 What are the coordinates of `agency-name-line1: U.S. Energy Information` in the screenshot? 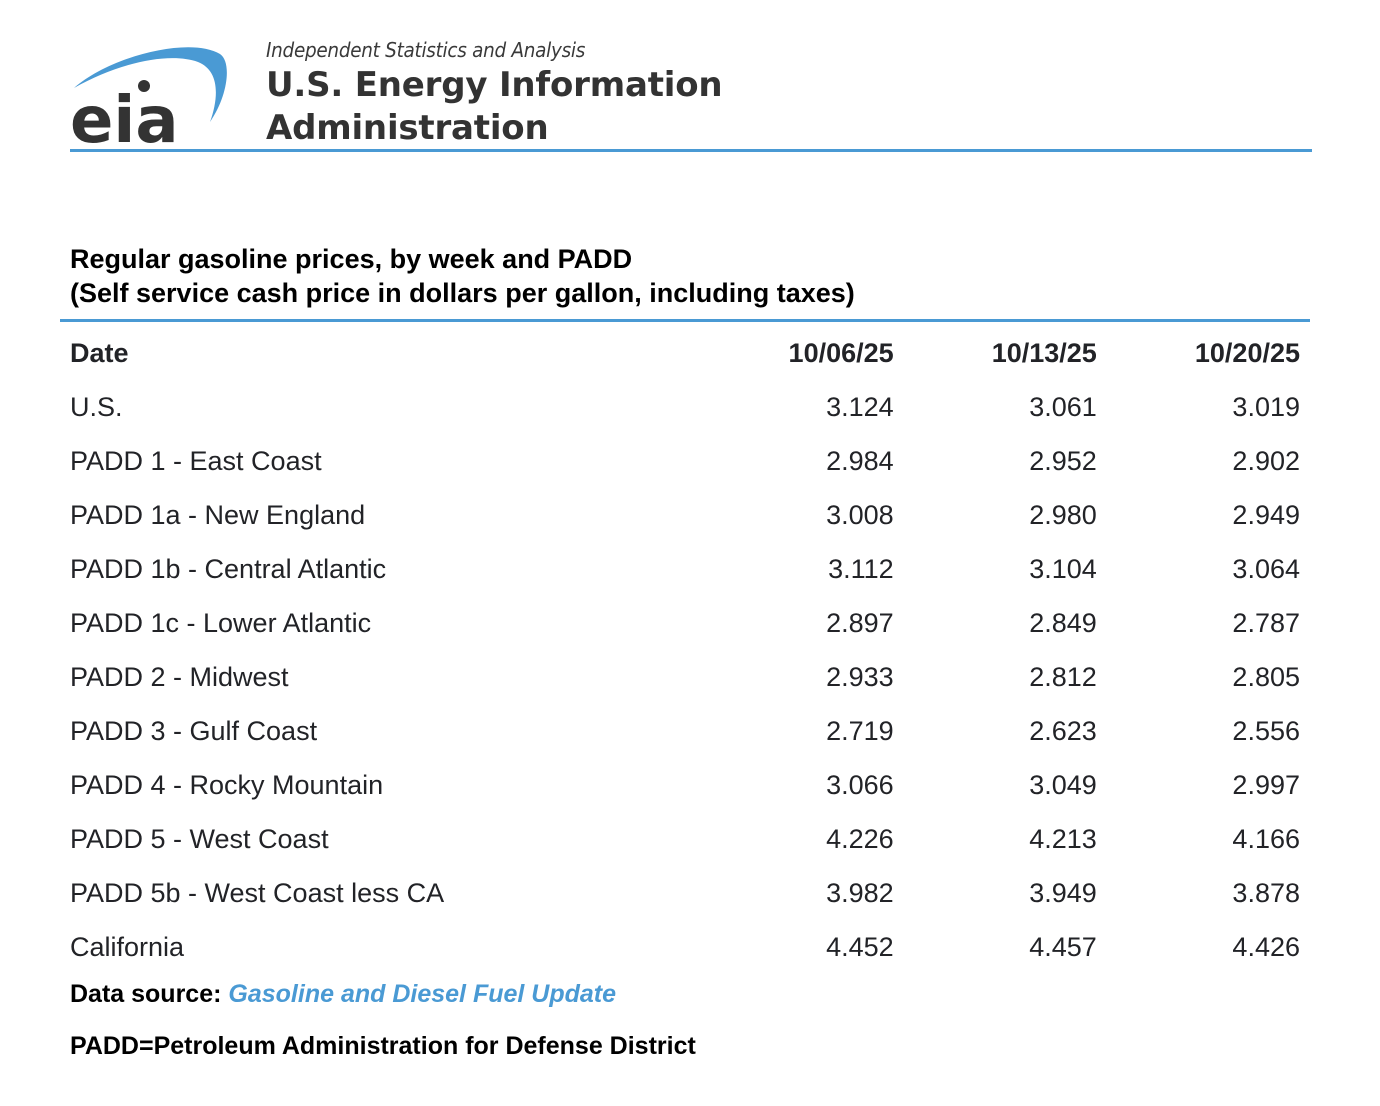 It's located at (494, 85).